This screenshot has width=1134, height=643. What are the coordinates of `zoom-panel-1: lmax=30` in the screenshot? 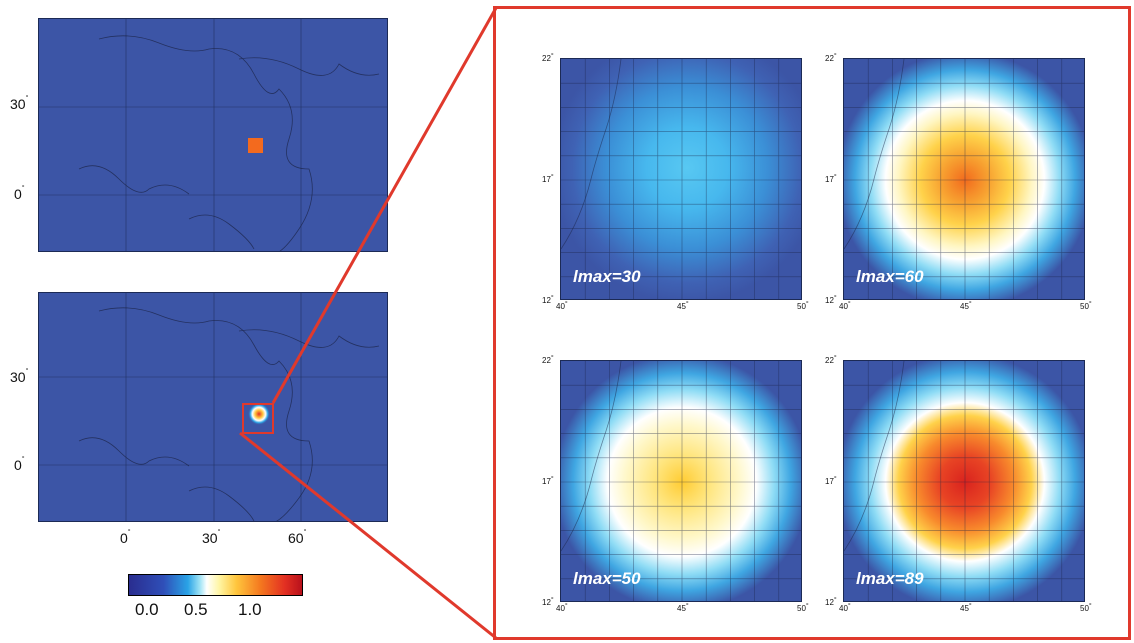 It's located at (681, 179).